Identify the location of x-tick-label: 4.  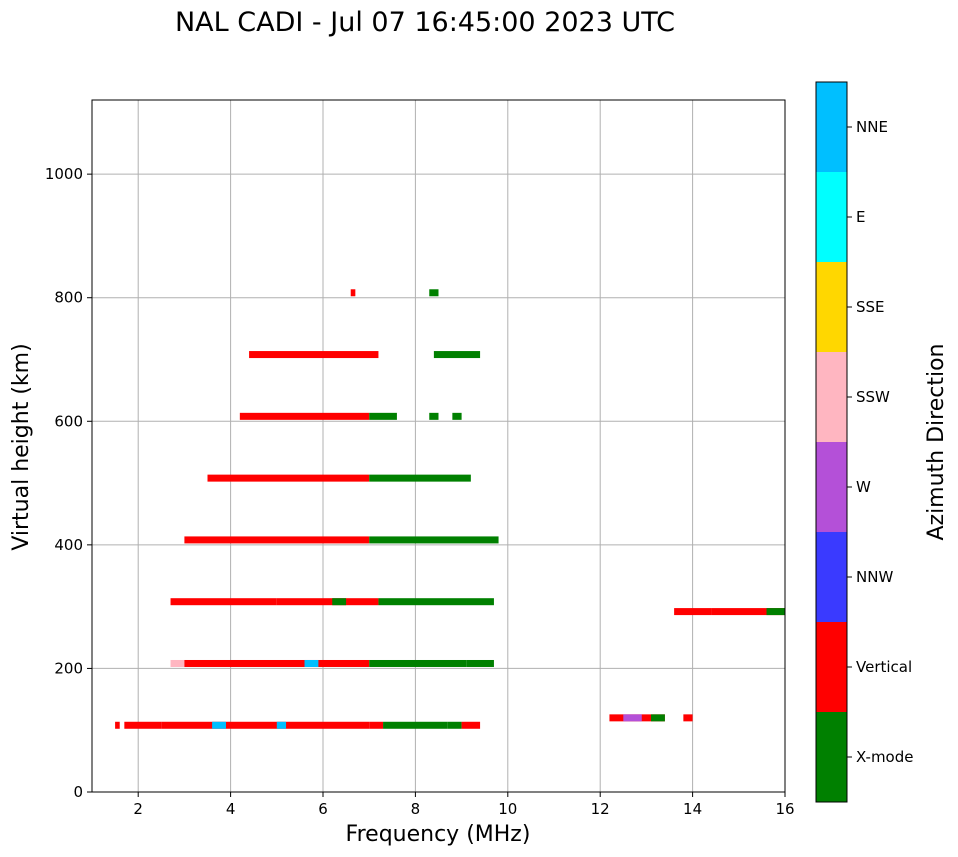
(231, 809).